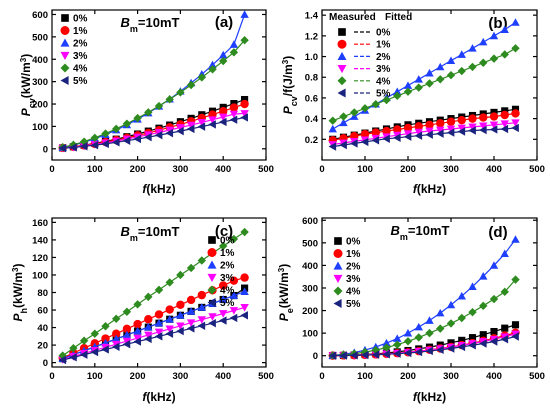  Describe the element at coordinates (352, 17) in the screenshot. I see `legend-header-measured: Measured` at that location.